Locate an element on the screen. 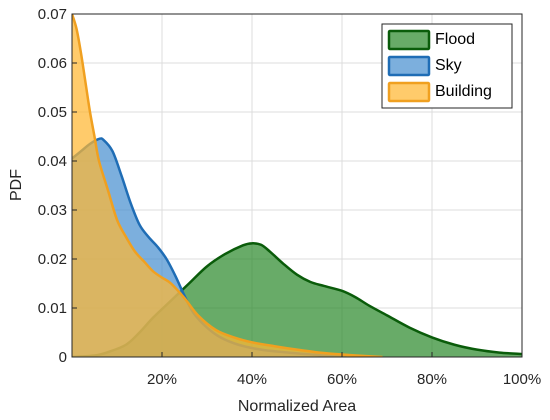 This screenshot has height=420, width=550. legend-swatch-flood is located at coordinates (409, 40).